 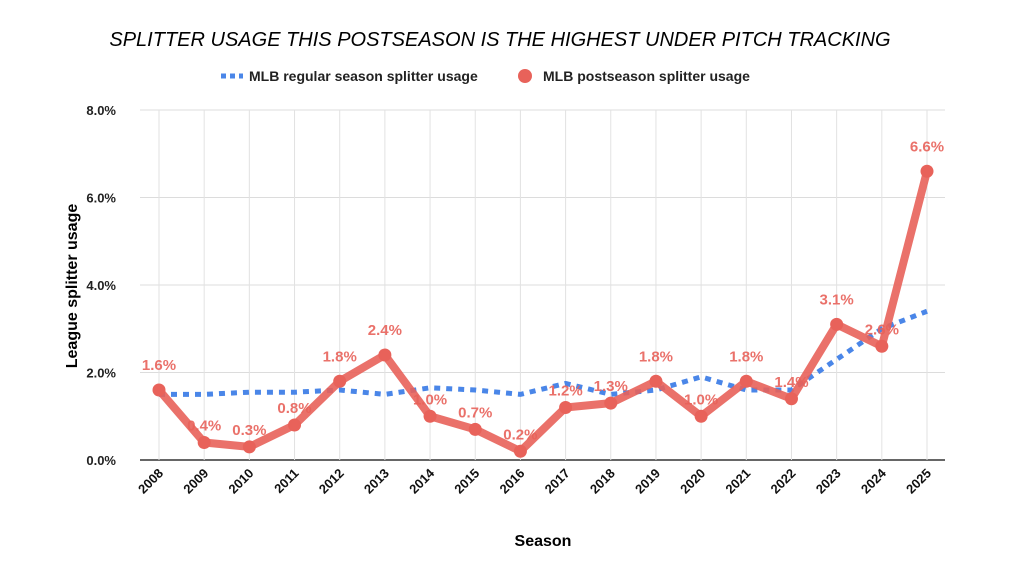 What do you see at coordinates (525, 76) in the screenshot?
I see `legend-swatch-postseason` at bounding box center [525, 76].